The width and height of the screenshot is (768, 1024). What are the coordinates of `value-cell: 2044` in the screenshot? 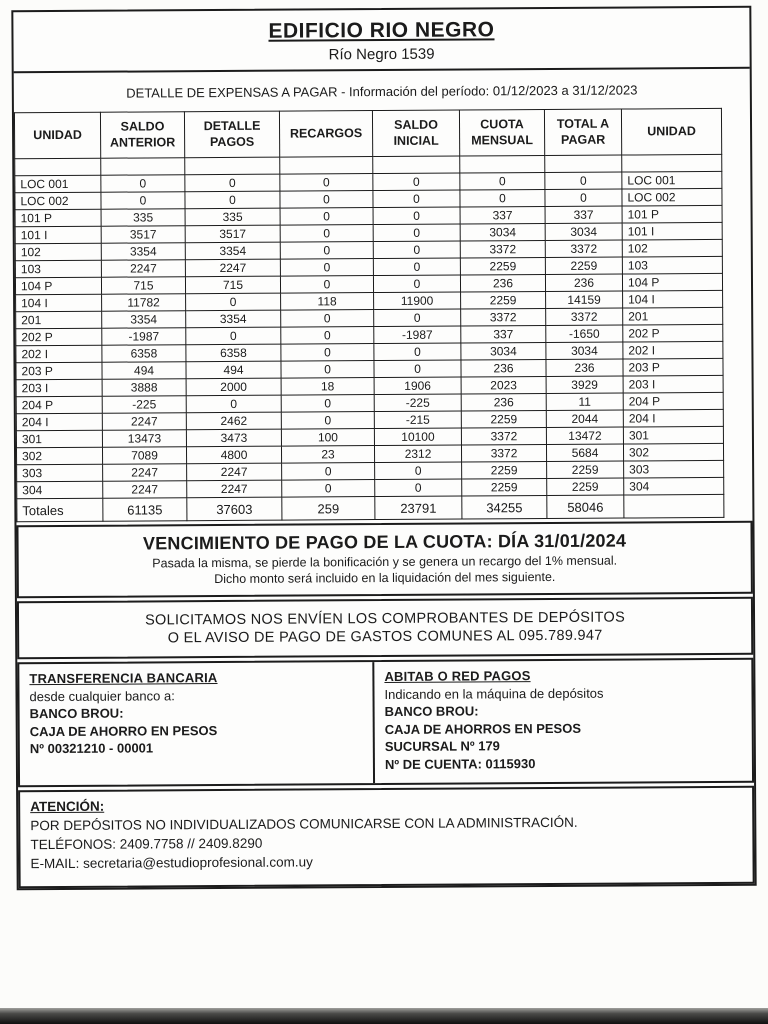 It's located at (585, 419).